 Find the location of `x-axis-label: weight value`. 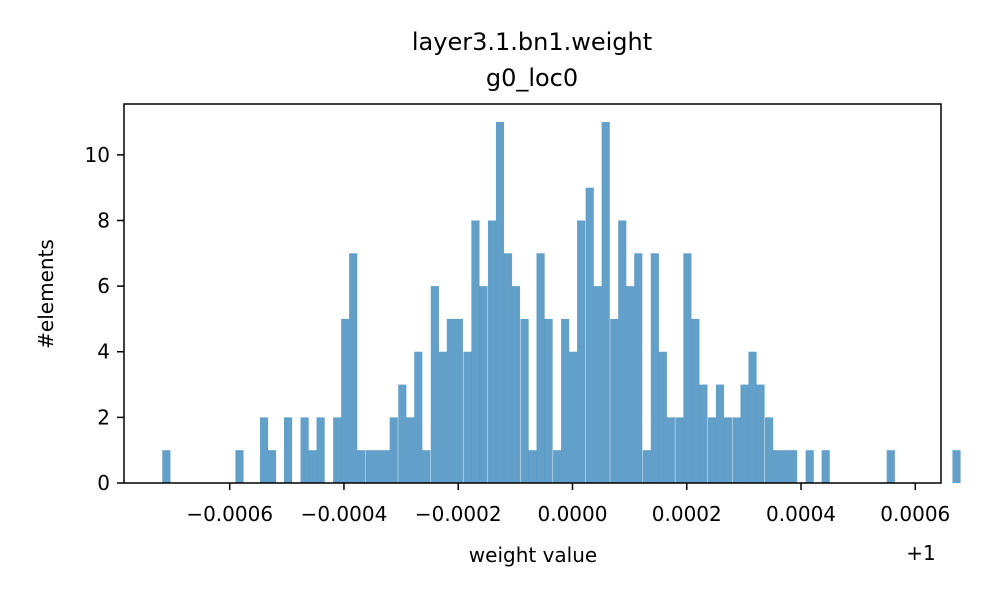

x-axis-label: weight value is located at coordinates (533, 555).